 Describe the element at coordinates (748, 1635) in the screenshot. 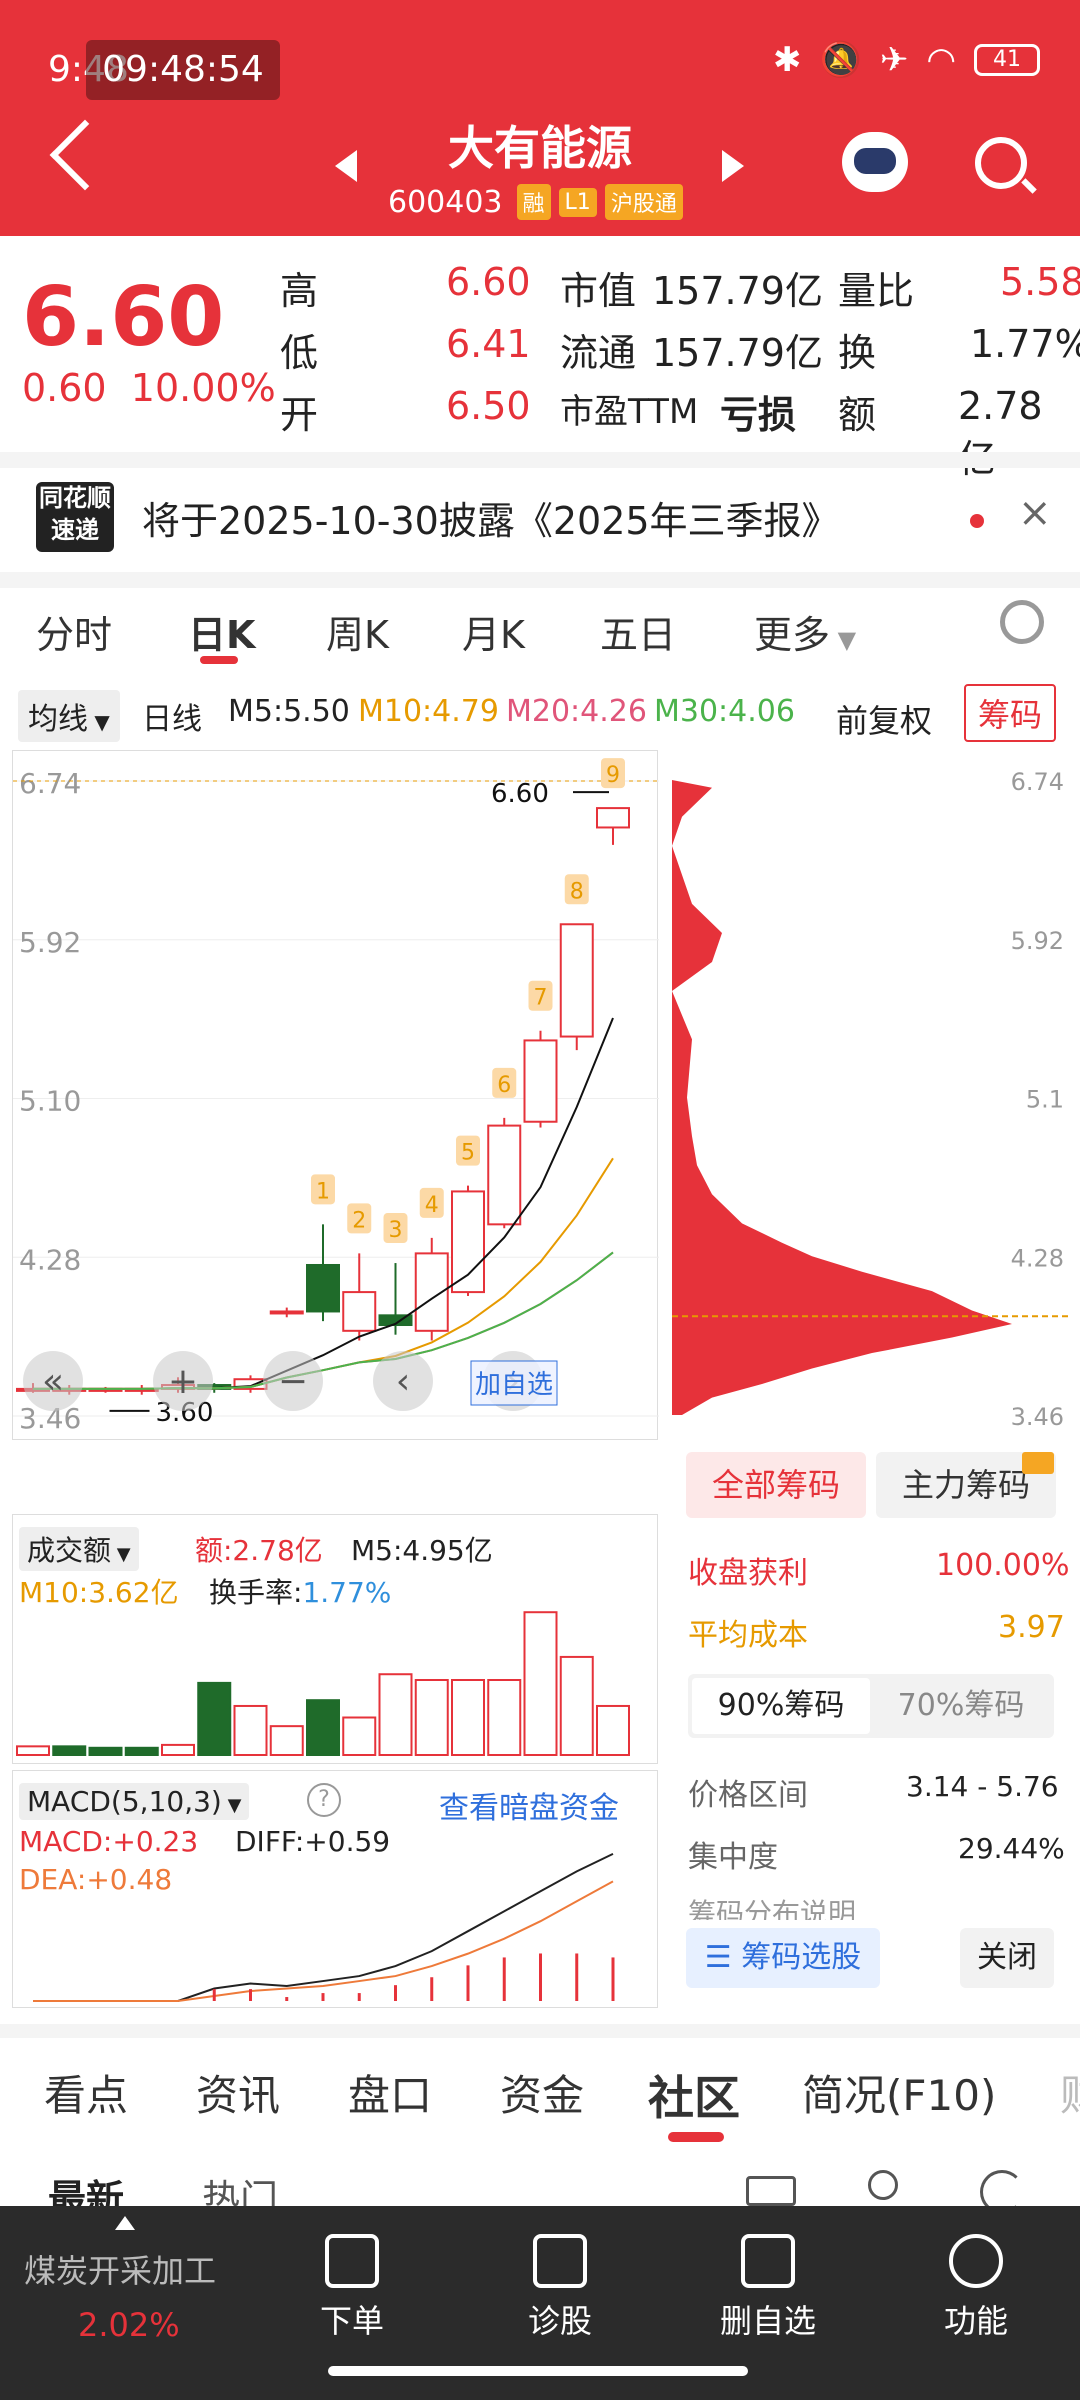

I see `avg-cost-label: 平均成本` at that location.